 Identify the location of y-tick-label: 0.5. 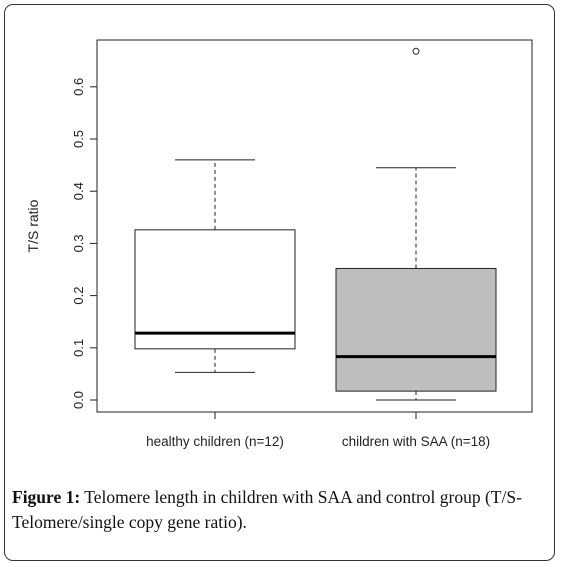
(78, 139).